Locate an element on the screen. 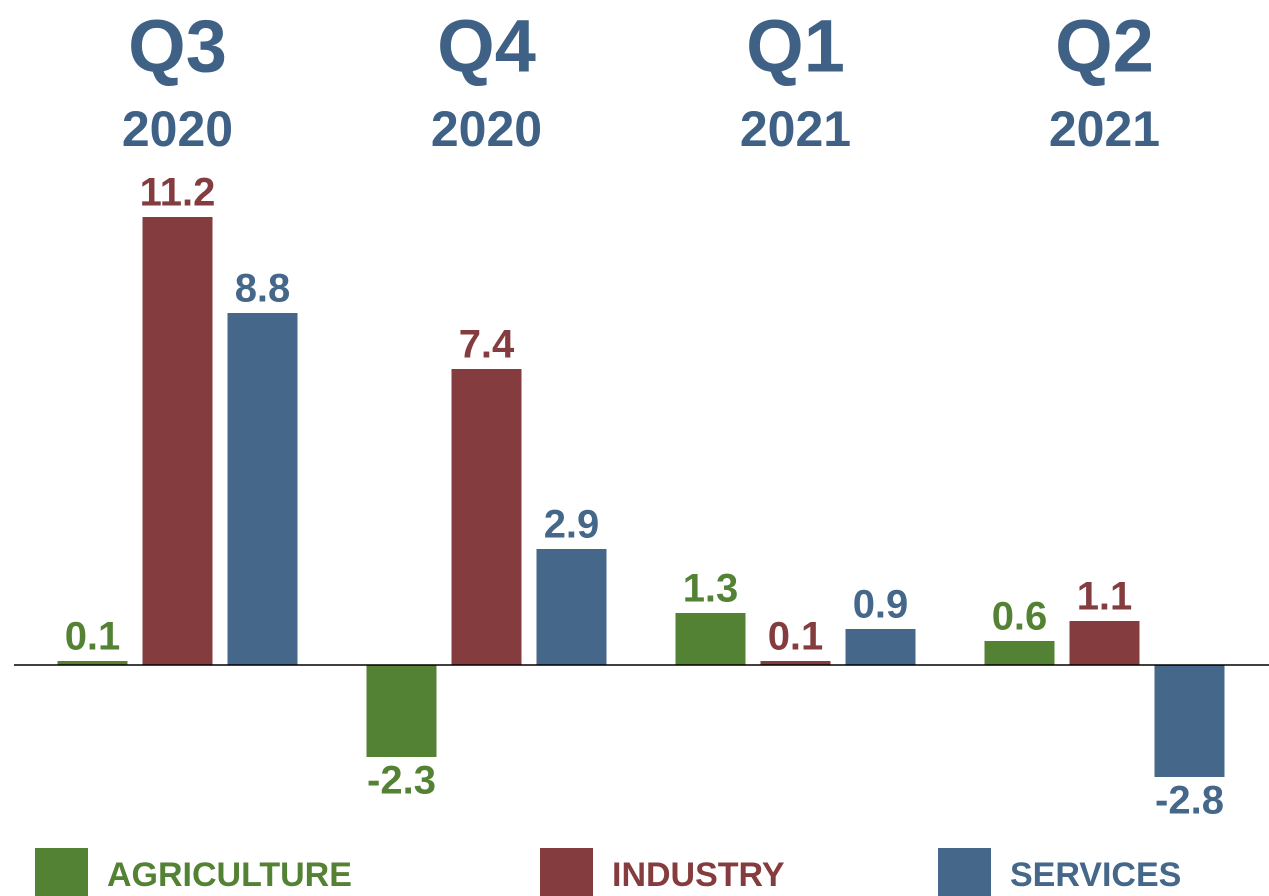  legend-label: INDUSTRY is located at coordinates (698, 875).